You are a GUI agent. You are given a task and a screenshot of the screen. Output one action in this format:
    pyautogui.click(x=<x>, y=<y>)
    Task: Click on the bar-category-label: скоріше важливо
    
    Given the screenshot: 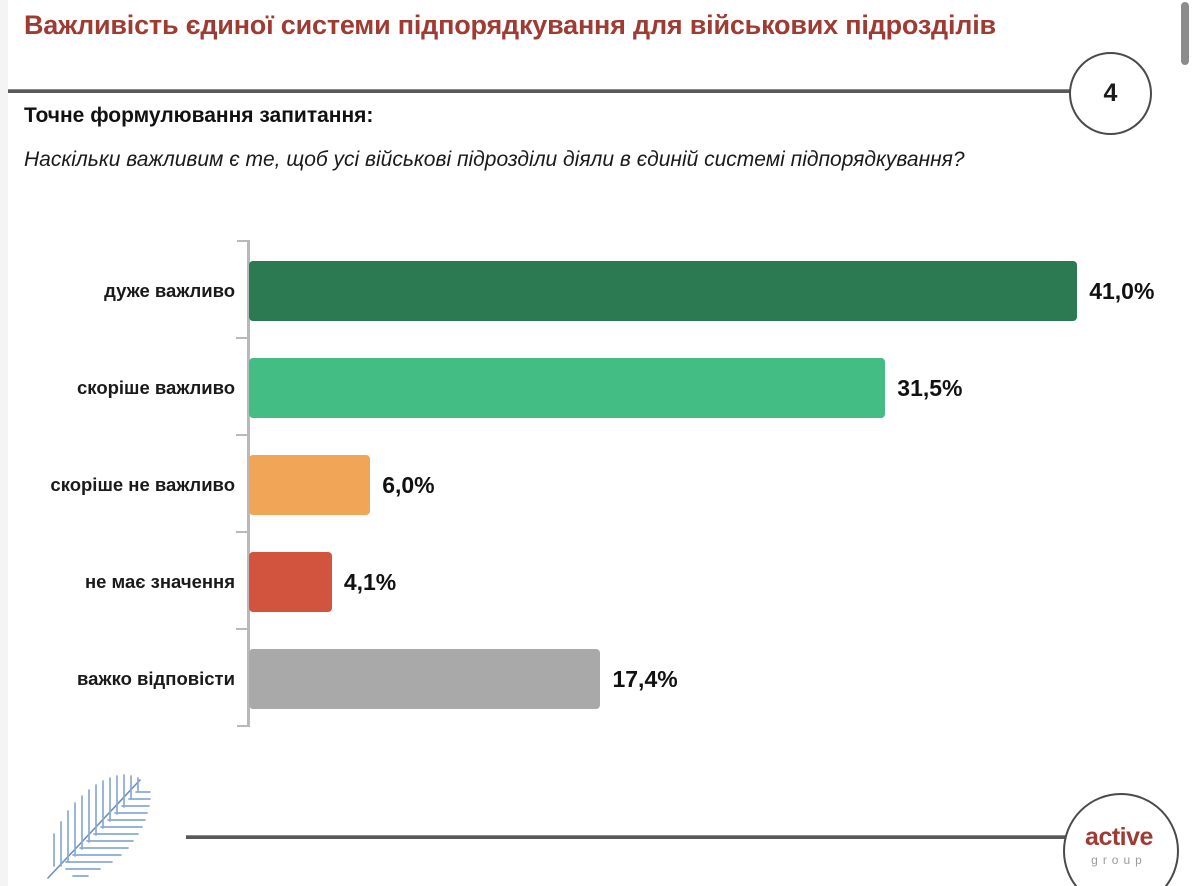 What is the action you would take?
    pyautogui.click(x=156, y=387)
    